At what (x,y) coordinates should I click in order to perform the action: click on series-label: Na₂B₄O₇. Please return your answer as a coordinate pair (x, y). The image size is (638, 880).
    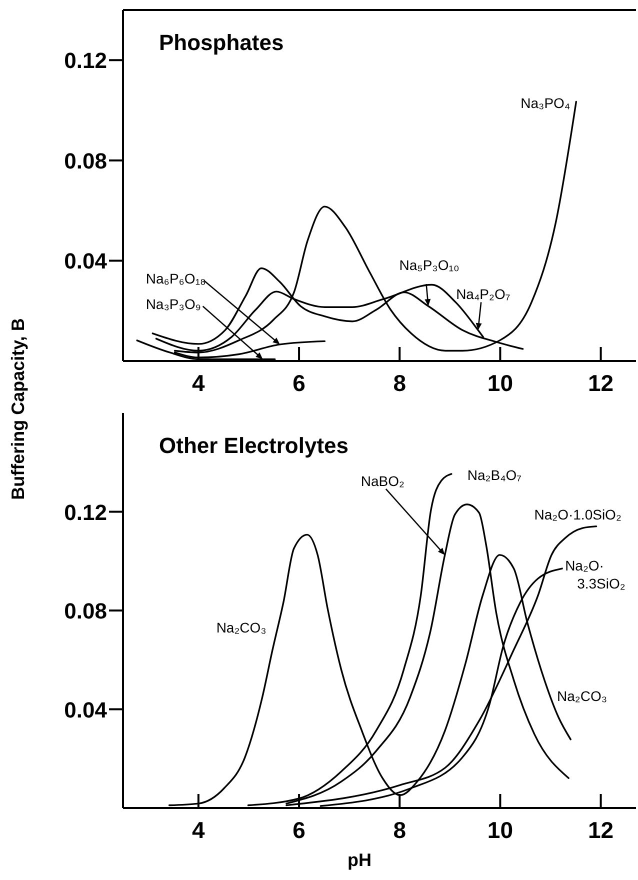
    Looking at the image, I should click on (494, 474).